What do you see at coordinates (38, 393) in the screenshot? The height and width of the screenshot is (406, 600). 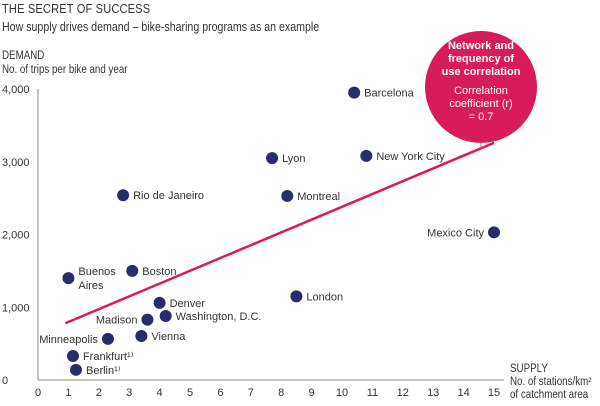 I see `x-tick-label: 0` at bounding box center [38, 393].